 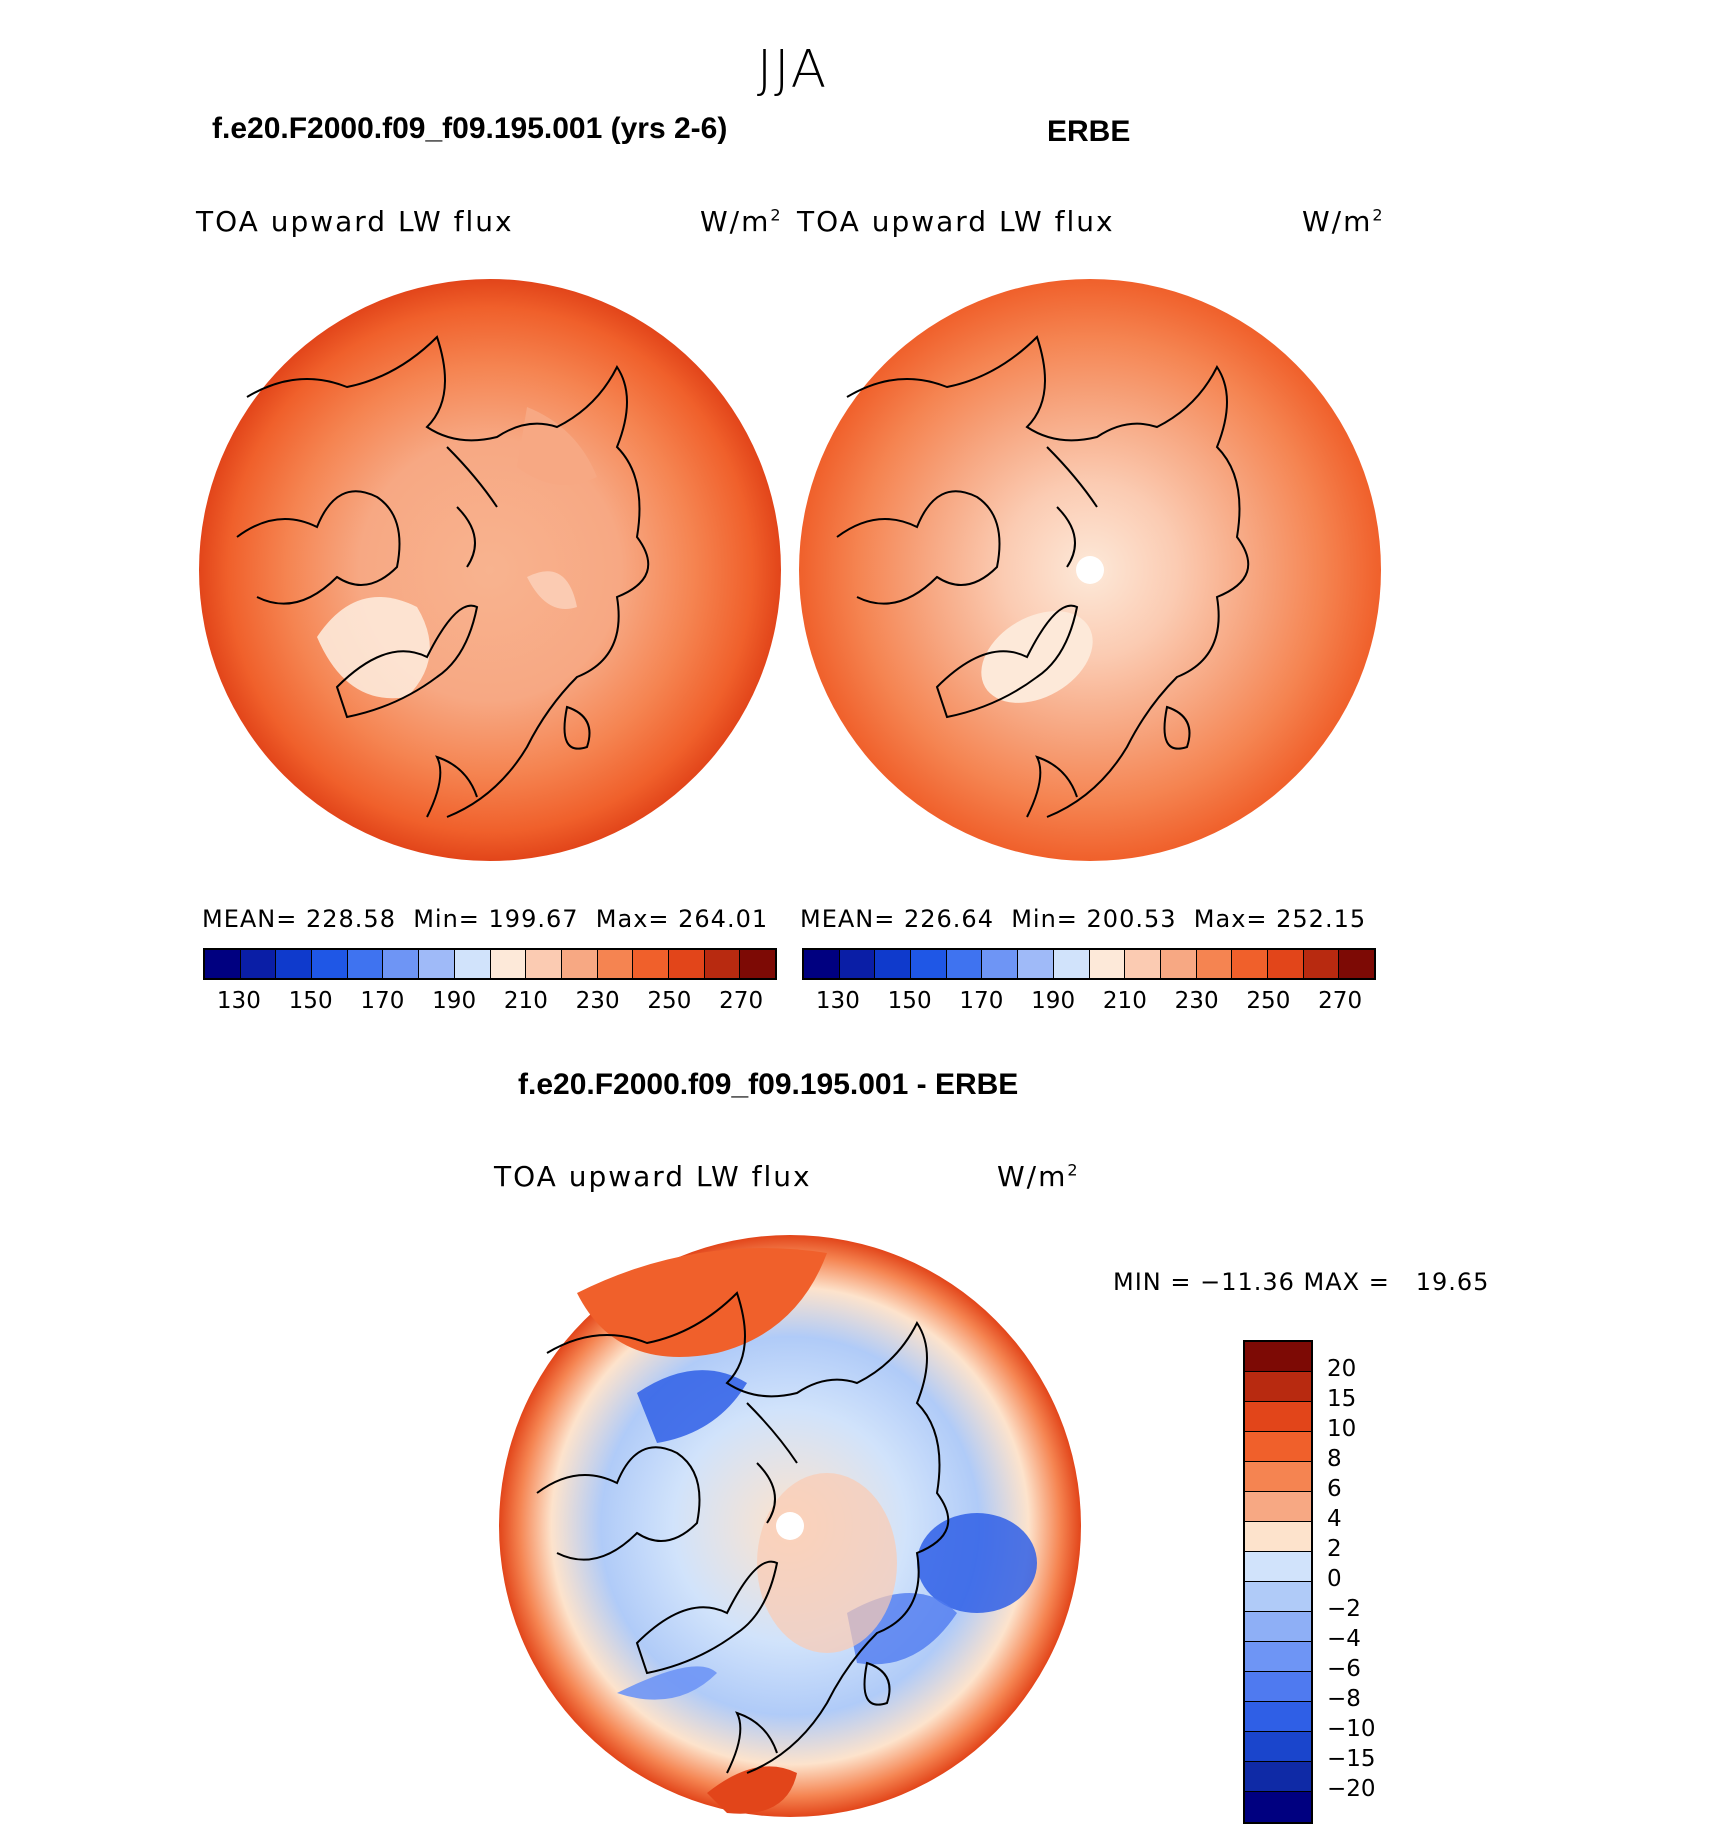 I want to click on panel2-colorbar, so click(x=1089, y=964).